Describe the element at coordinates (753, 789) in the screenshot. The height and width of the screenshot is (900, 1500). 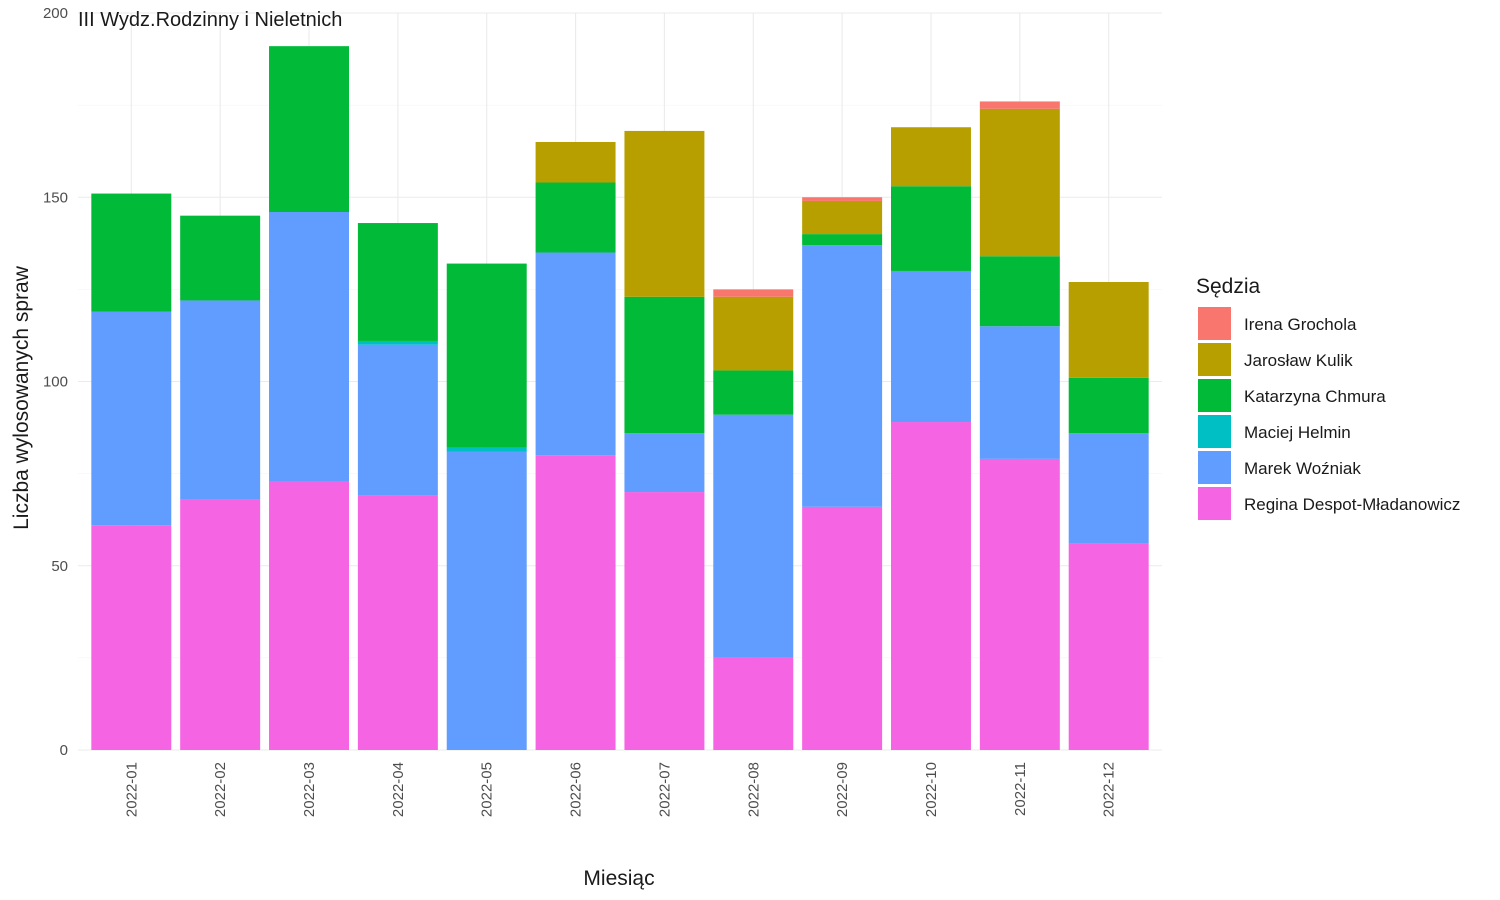
I see `x-tick-label: 2022-08` at that location.